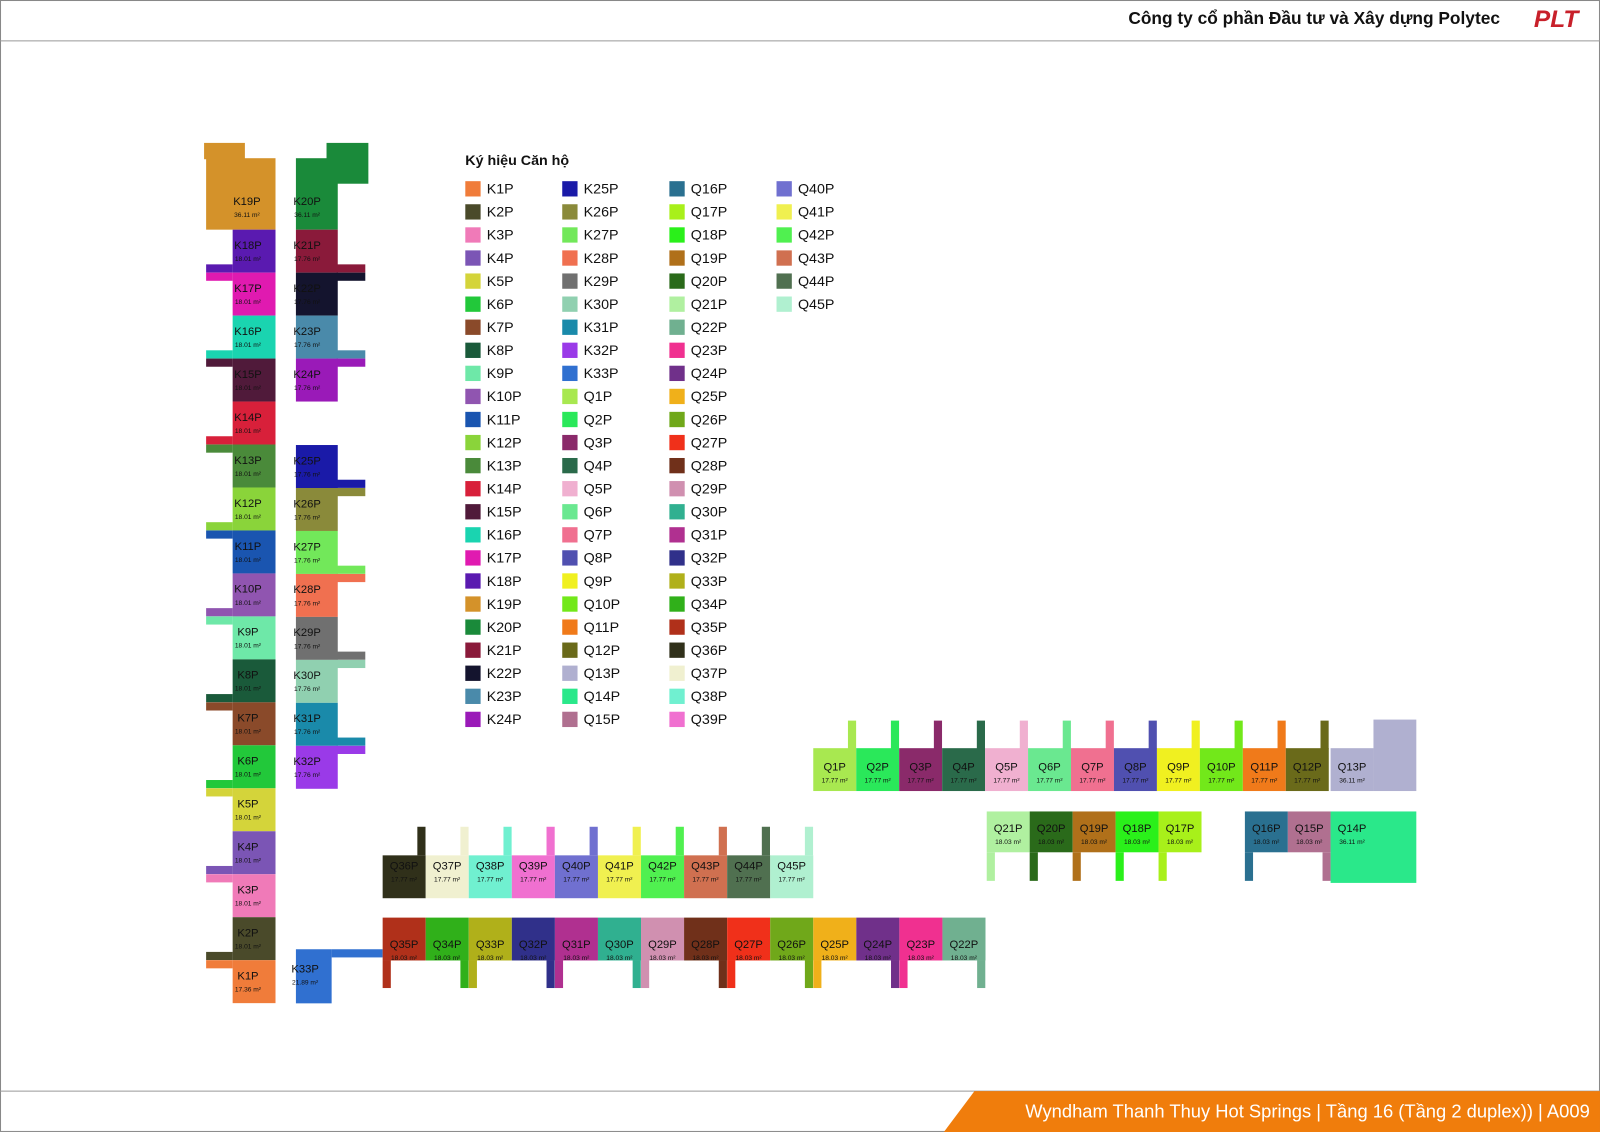 The width and height of the screenshot is (1600, 1132). Describe the element at coordinates (404, 867) in the screenshot. I see `unit-label: Q36P` at that location.